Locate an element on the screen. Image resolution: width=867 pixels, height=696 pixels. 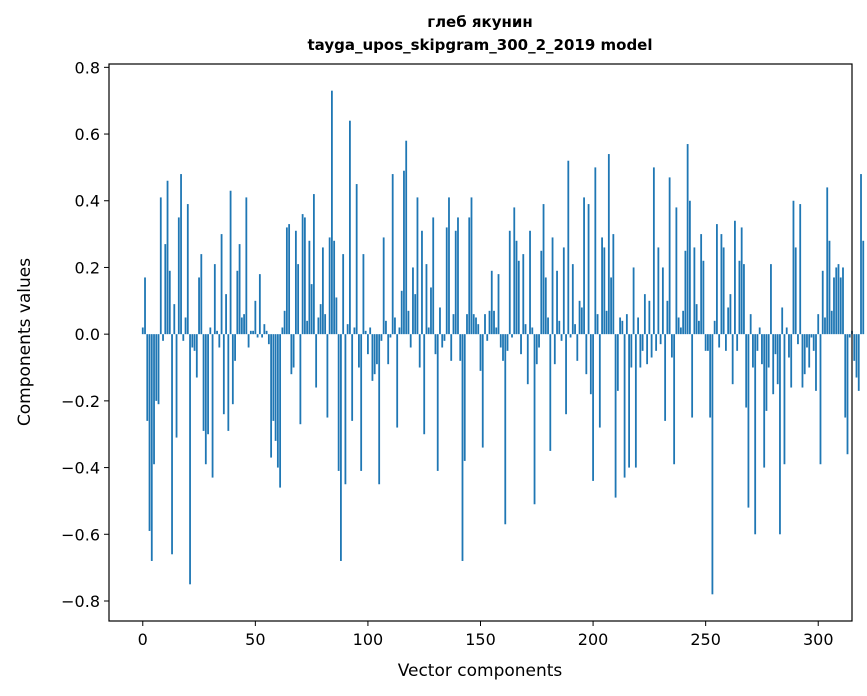
x-axis-label: Vector components is located at coordinates (480, 671).